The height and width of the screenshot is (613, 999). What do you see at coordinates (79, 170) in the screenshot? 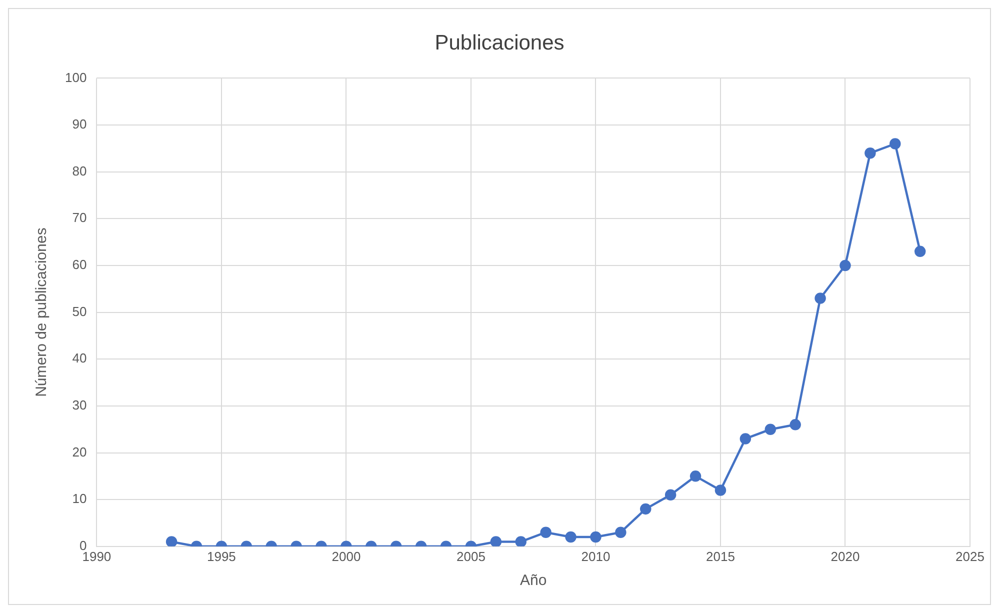
I see `y-tick-label: 80` at bounding box center [79, 170].